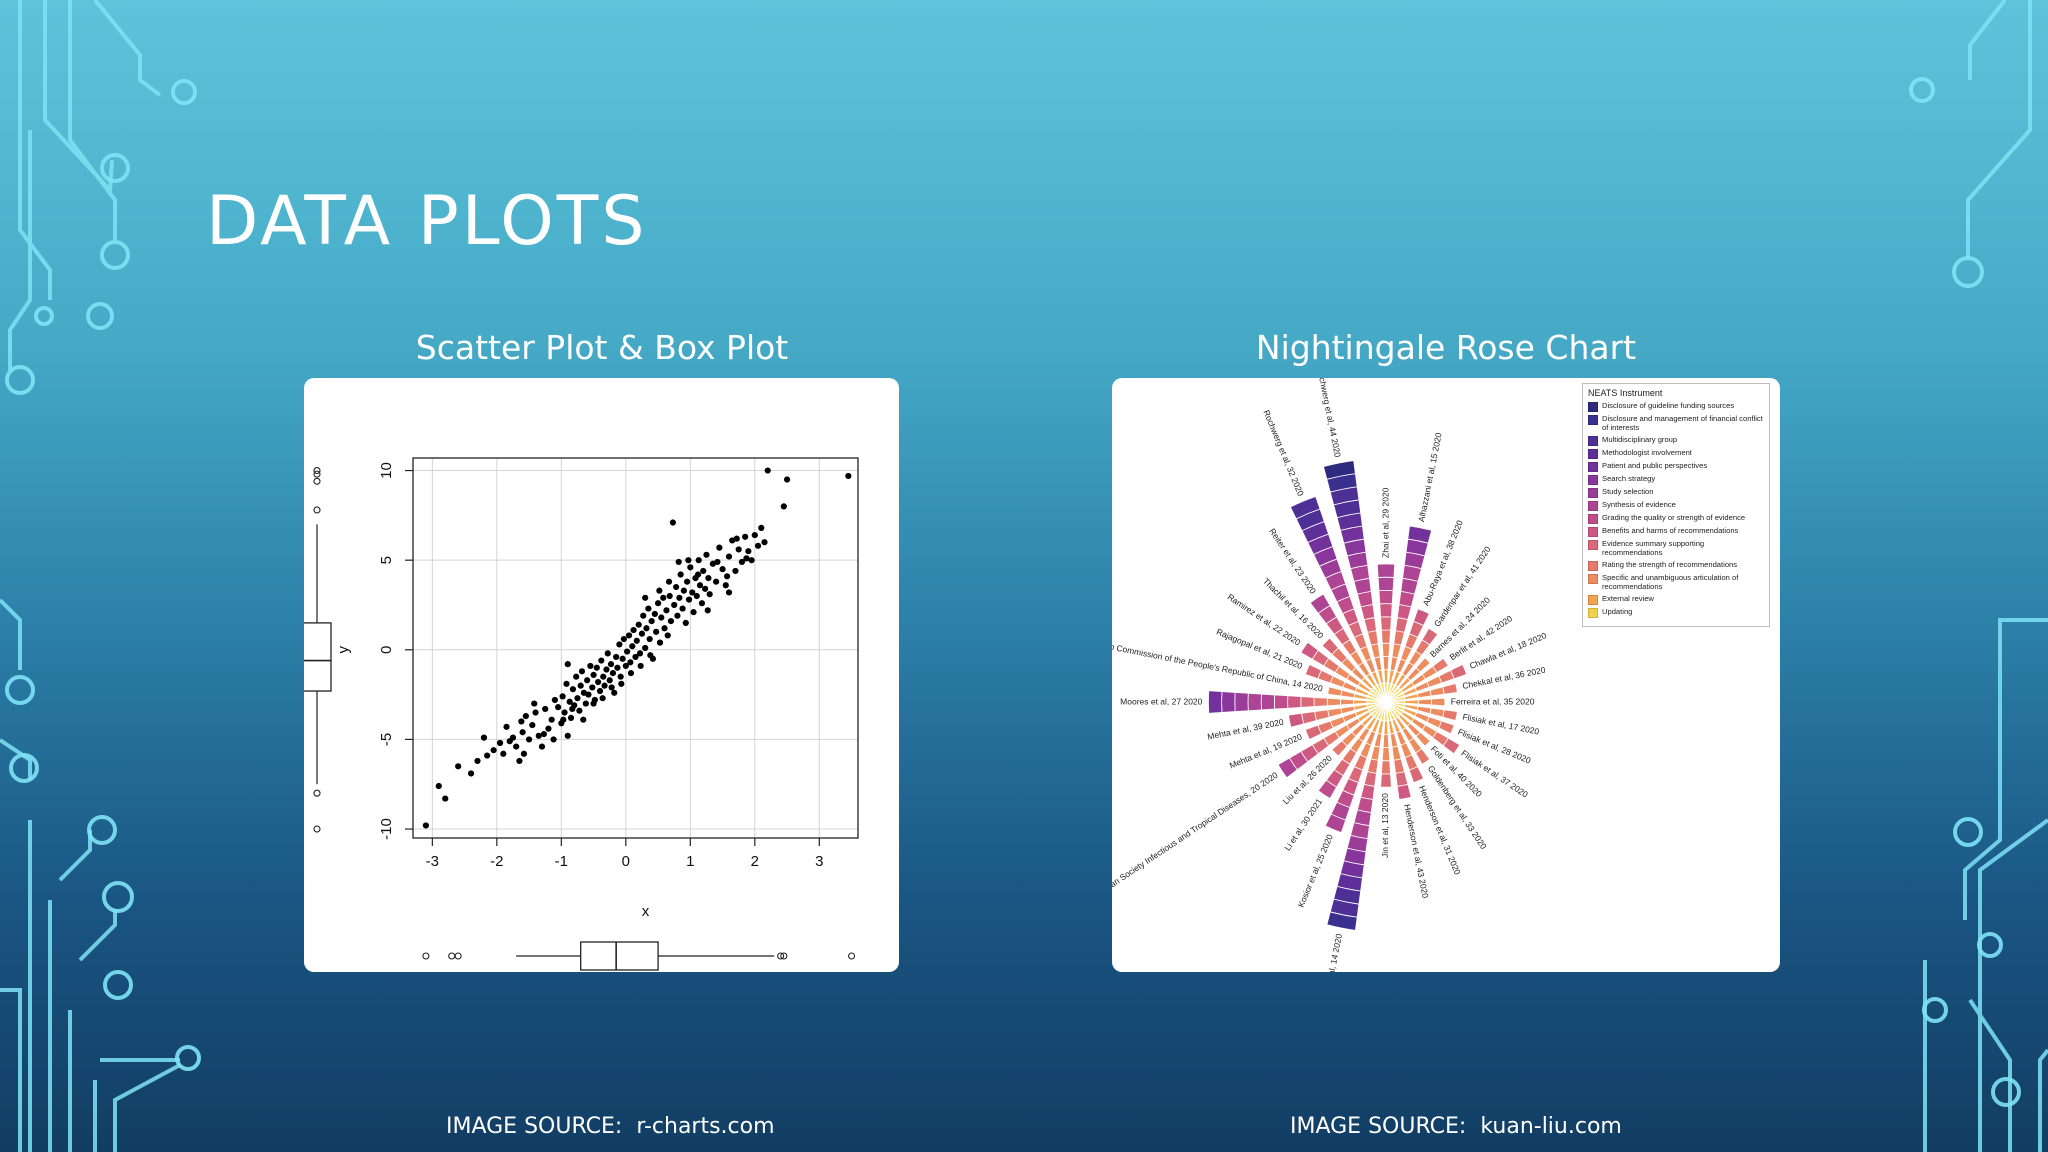  Describe the element at coordinates (386, 560) in the screenshot. I see `y-tick-label: 5` at that location.